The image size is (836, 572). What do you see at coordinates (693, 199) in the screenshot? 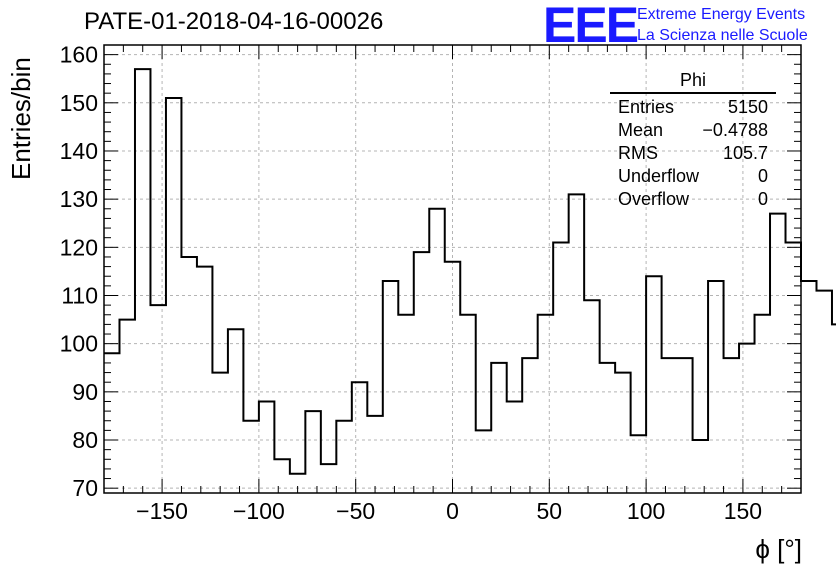
I see `stats-row-overflow: Overflow 0` at bounding box center [693, 199].